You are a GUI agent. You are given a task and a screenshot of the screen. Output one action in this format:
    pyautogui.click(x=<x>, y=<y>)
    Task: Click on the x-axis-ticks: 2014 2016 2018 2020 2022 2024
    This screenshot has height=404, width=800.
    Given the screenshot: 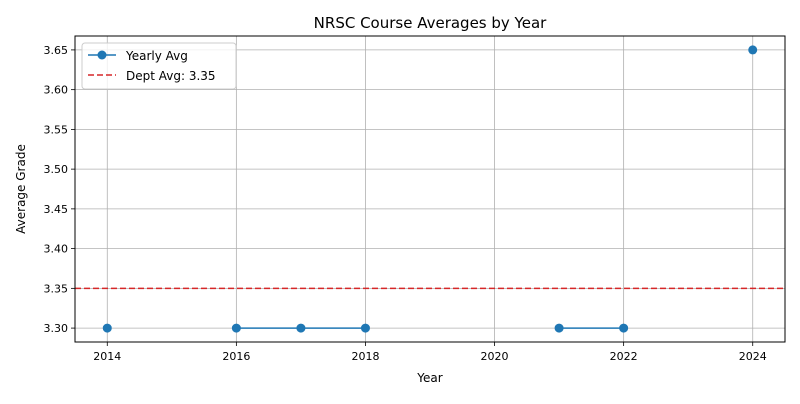 What is the action you would take?
    pyautogui.click(x=430, y=352)
    